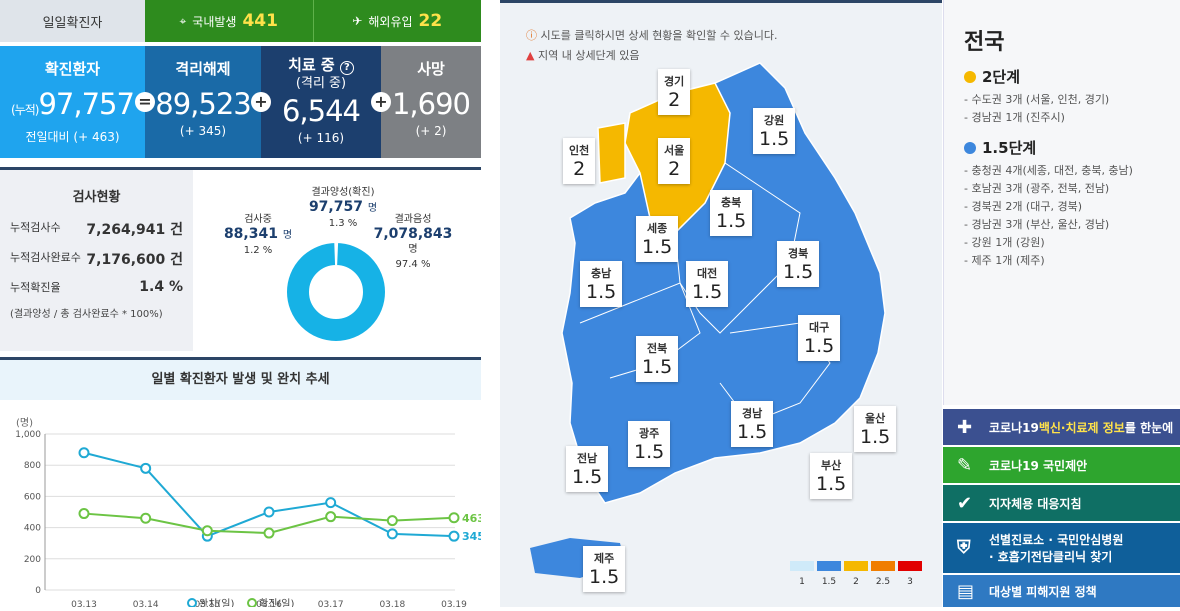 The image size is (1180, 611). I want to click on region-box-16: 제주 1.5, so click(604, 569).